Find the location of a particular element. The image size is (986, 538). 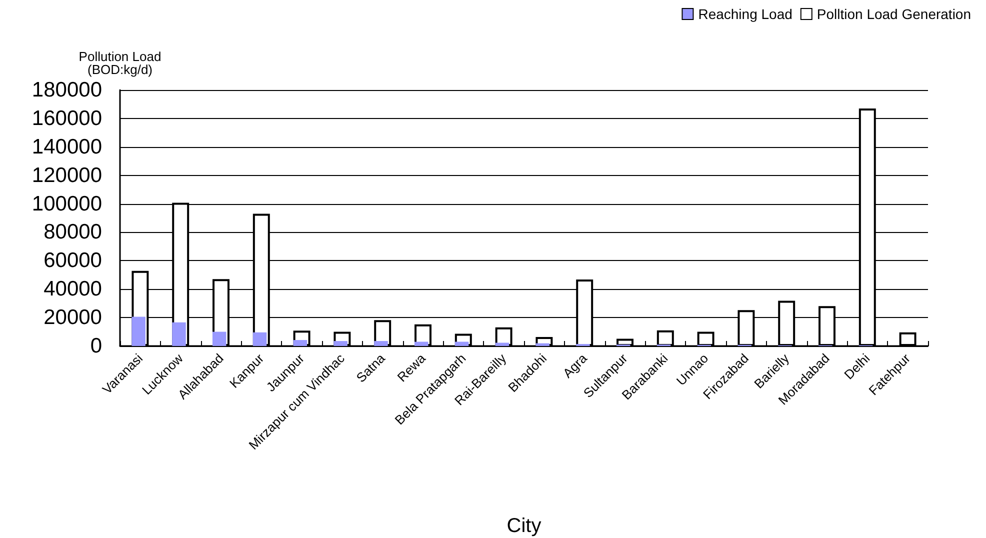

y-tick-label: 20000 is located at coordinates (73, 318).